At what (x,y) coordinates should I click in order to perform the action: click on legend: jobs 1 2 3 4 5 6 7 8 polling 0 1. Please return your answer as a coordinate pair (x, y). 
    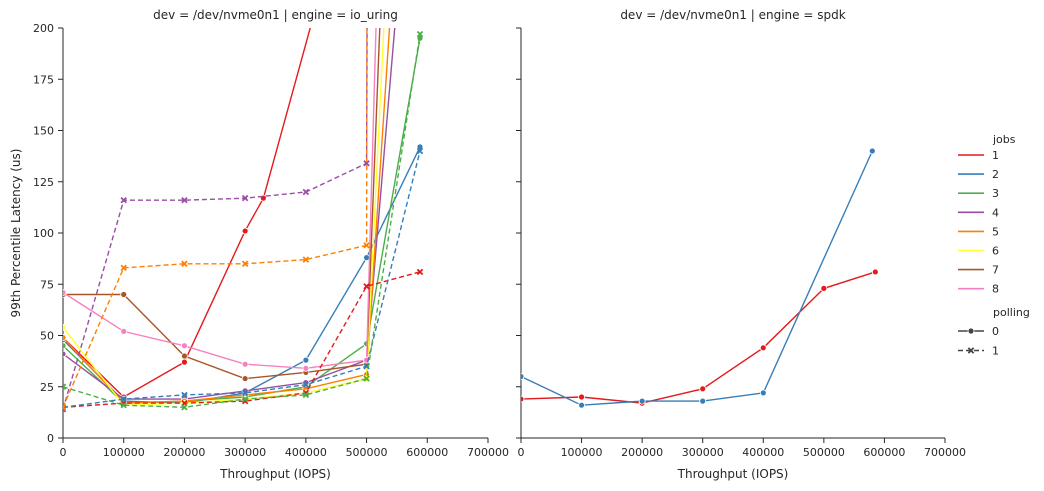
    Looking at the image, I should click on (994, 245).